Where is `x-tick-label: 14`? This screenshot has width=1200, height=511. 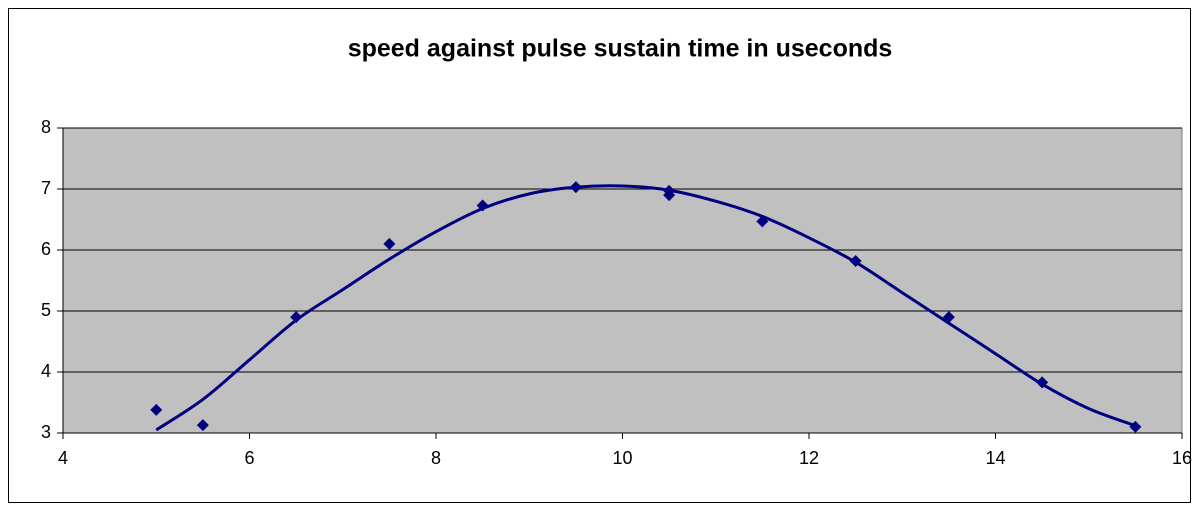 x-tick-label: 14 is located at coordinates (995, 458).